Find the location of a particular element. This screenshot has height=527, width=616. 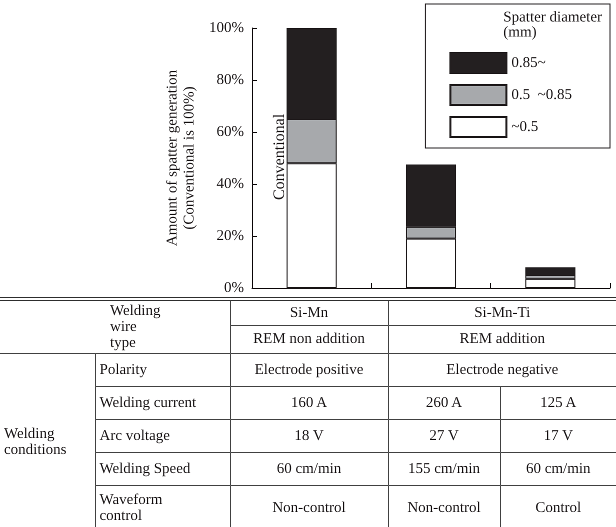

text: Polarity is located at coordinates (162, 369).